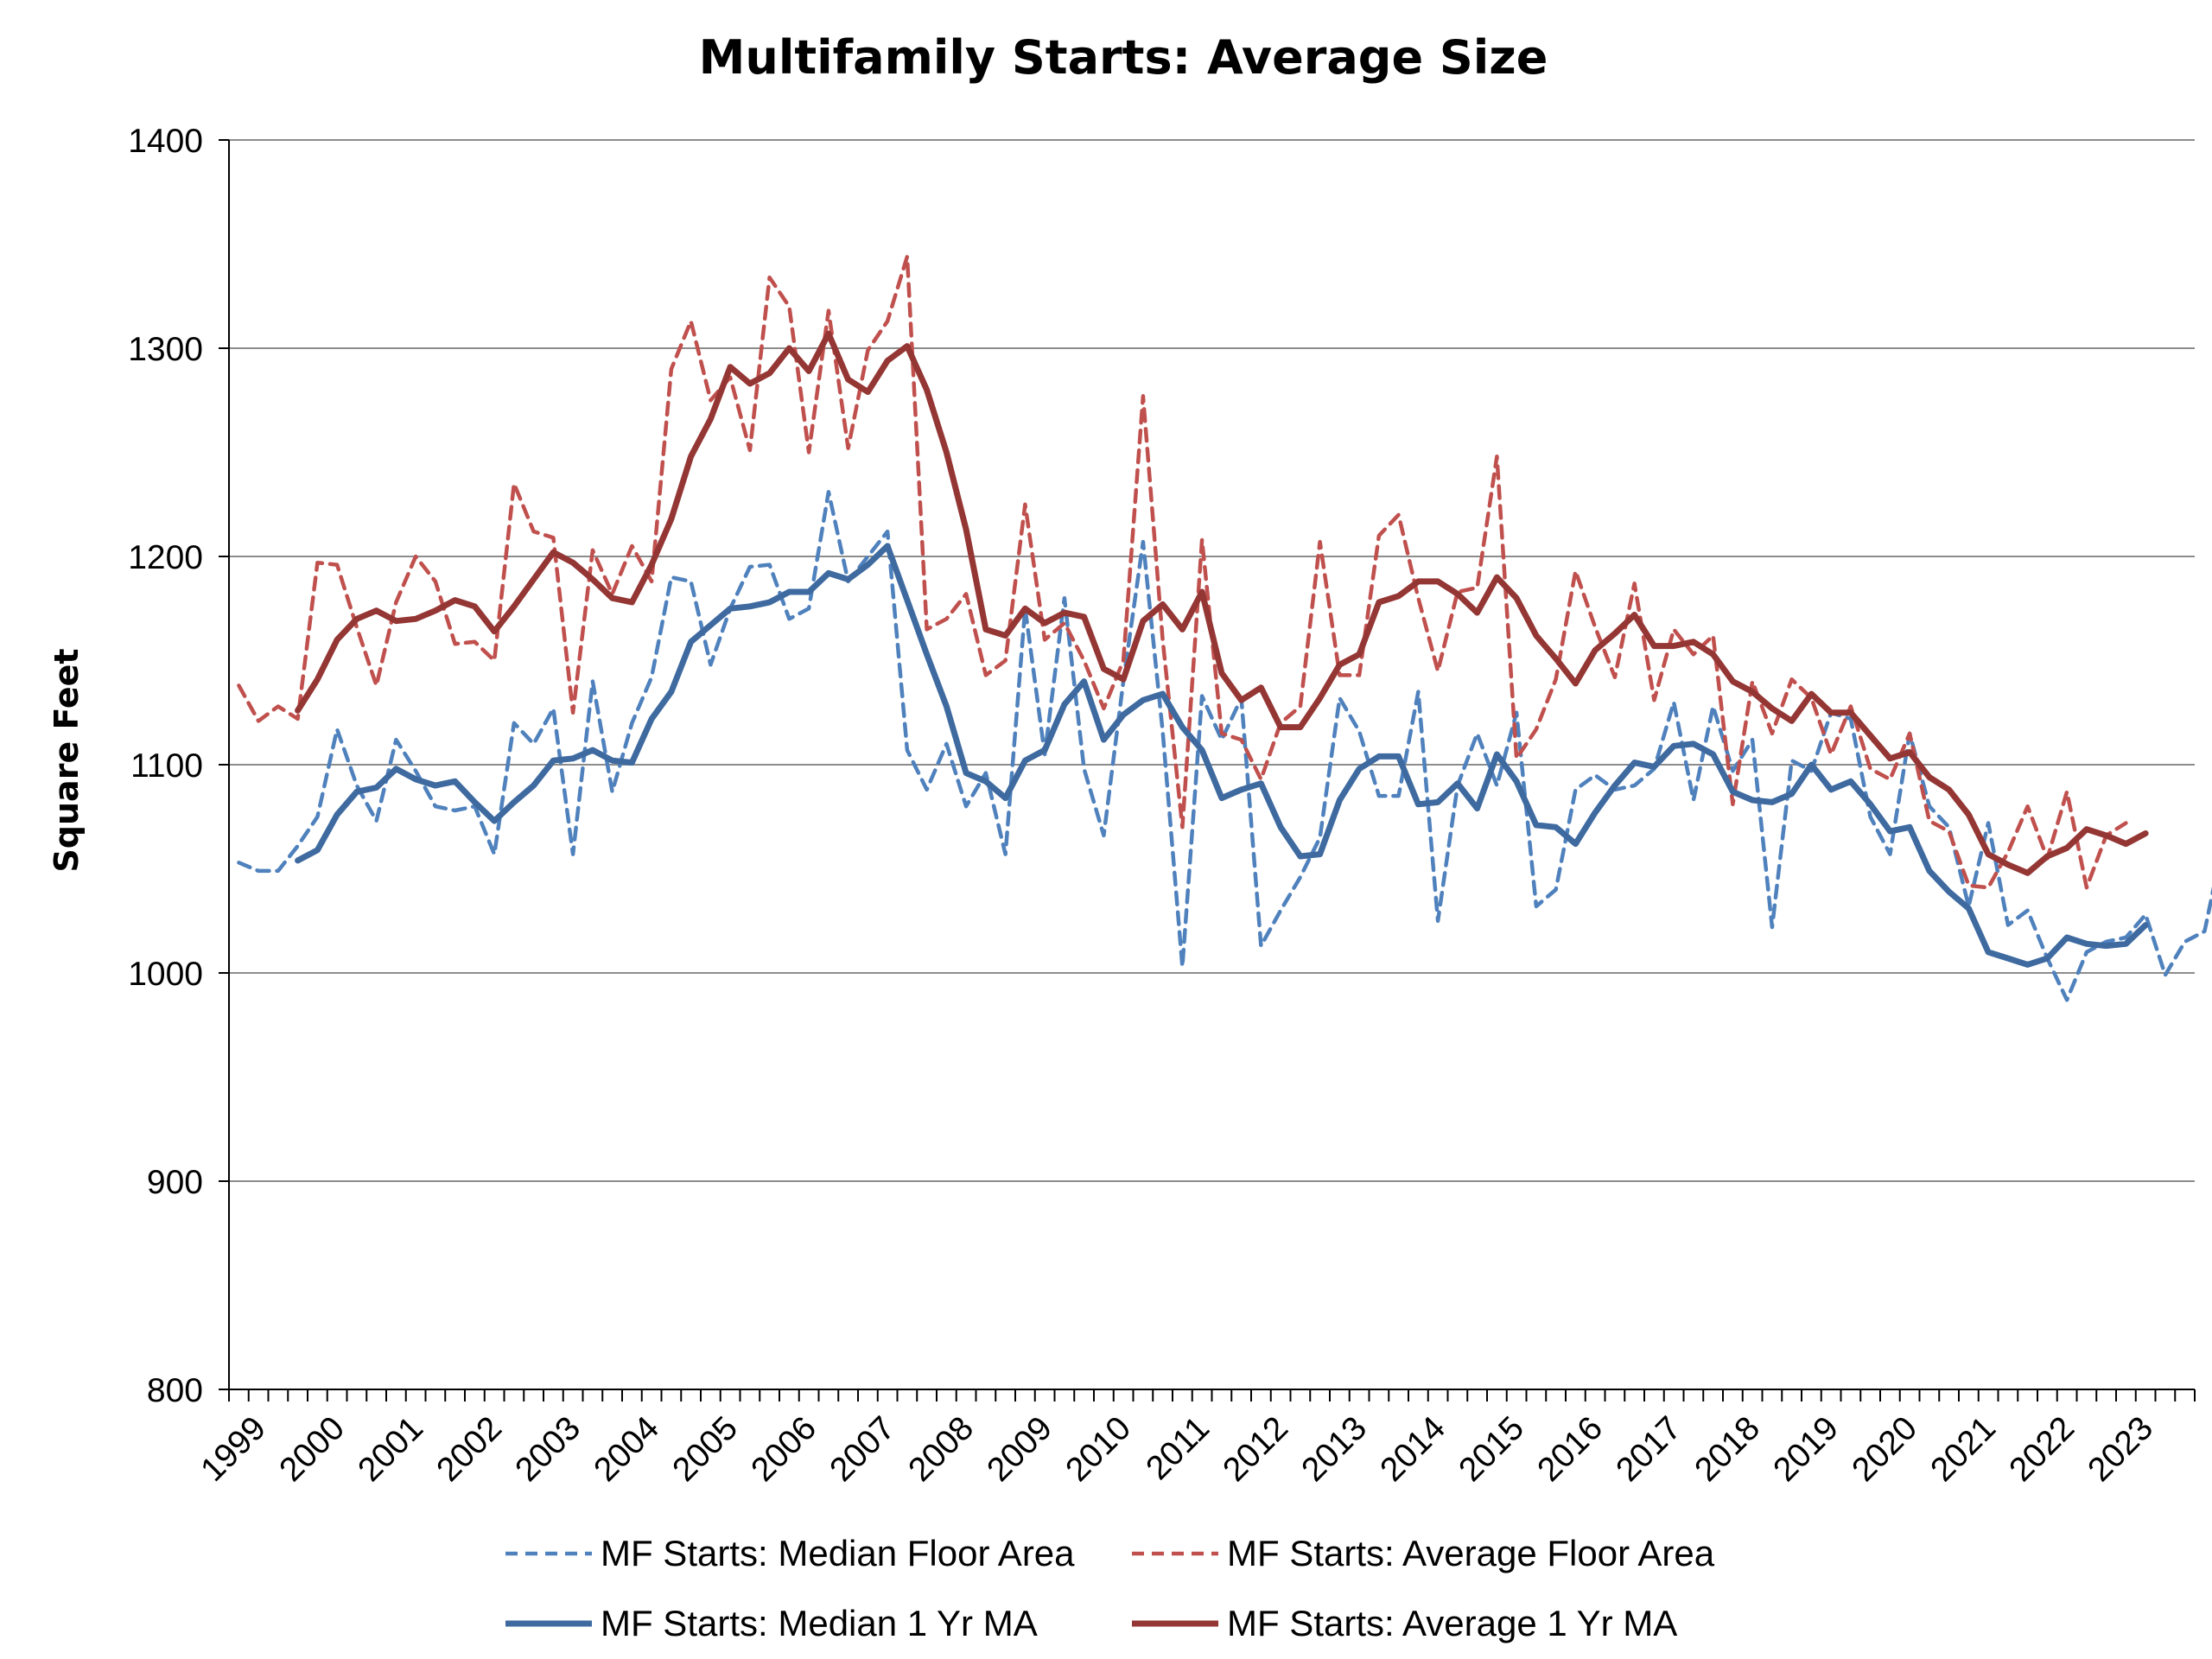  Describe the element at coordinates (705, 1449) in the screenshot. I see `x-tick-label: 2005` at that location.